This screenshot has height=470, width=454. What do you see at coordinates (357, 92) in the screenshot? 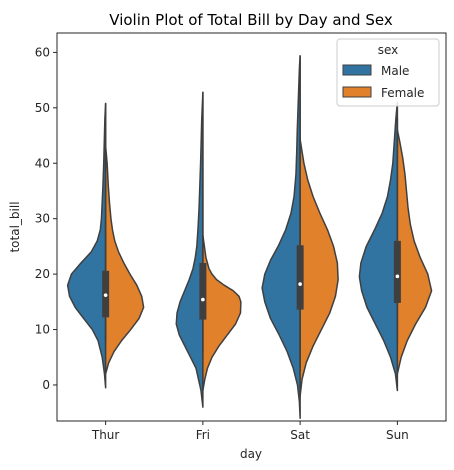
I see `legend-swatch-female` at bounding box center [357, 92].